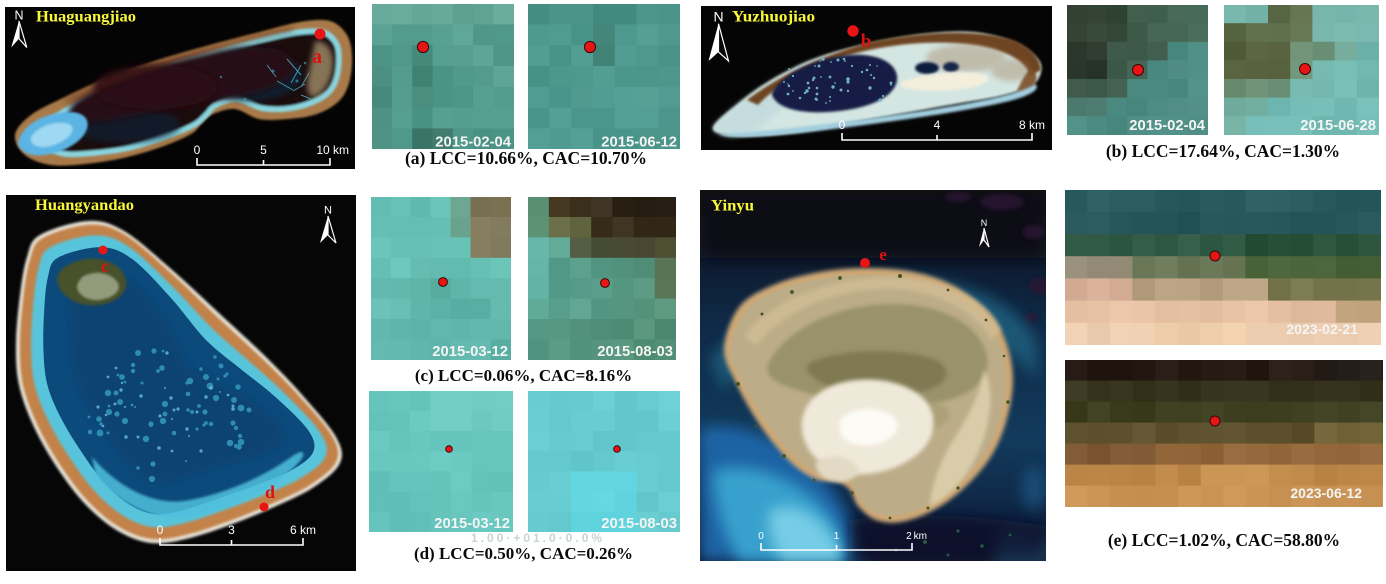 This screenshot has width=1386, height=584. What do you see at coordinates (937, 125) in the screenshot?
I see `svg-text: 4` at bounding box center [937, 125].